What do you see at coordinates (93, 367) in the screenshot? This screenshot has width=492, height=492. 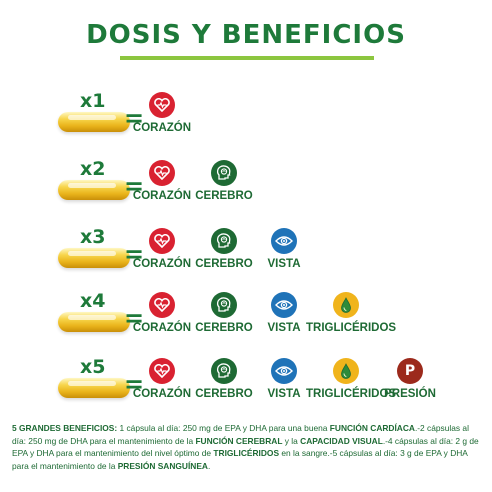 I see `capsule-multiplier: x5` at bounding box center [93, 367].